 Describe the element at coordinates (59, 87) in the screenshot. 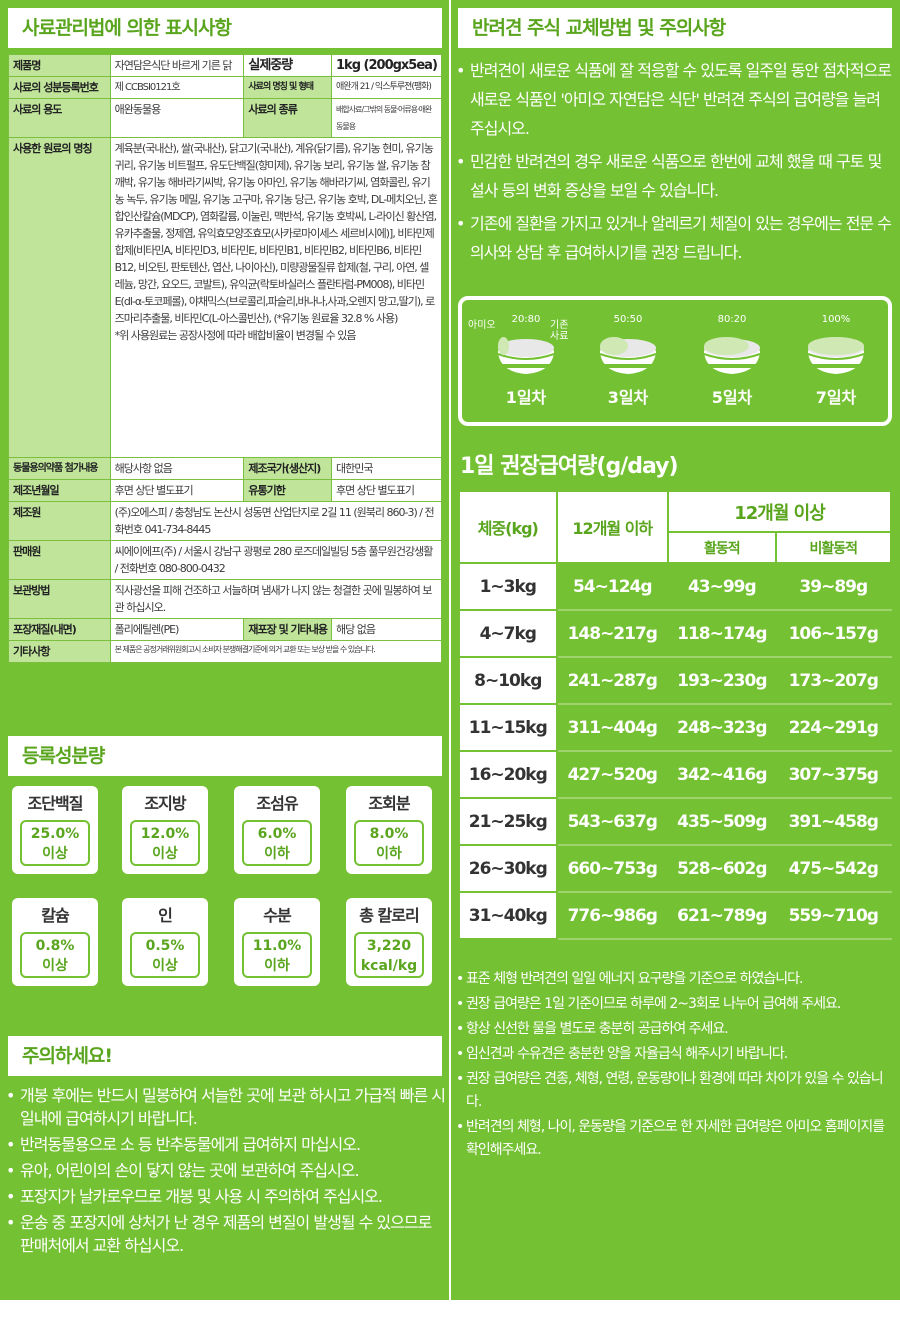

I see `reg-no-label: 사료의 성분등록번호` at that location.